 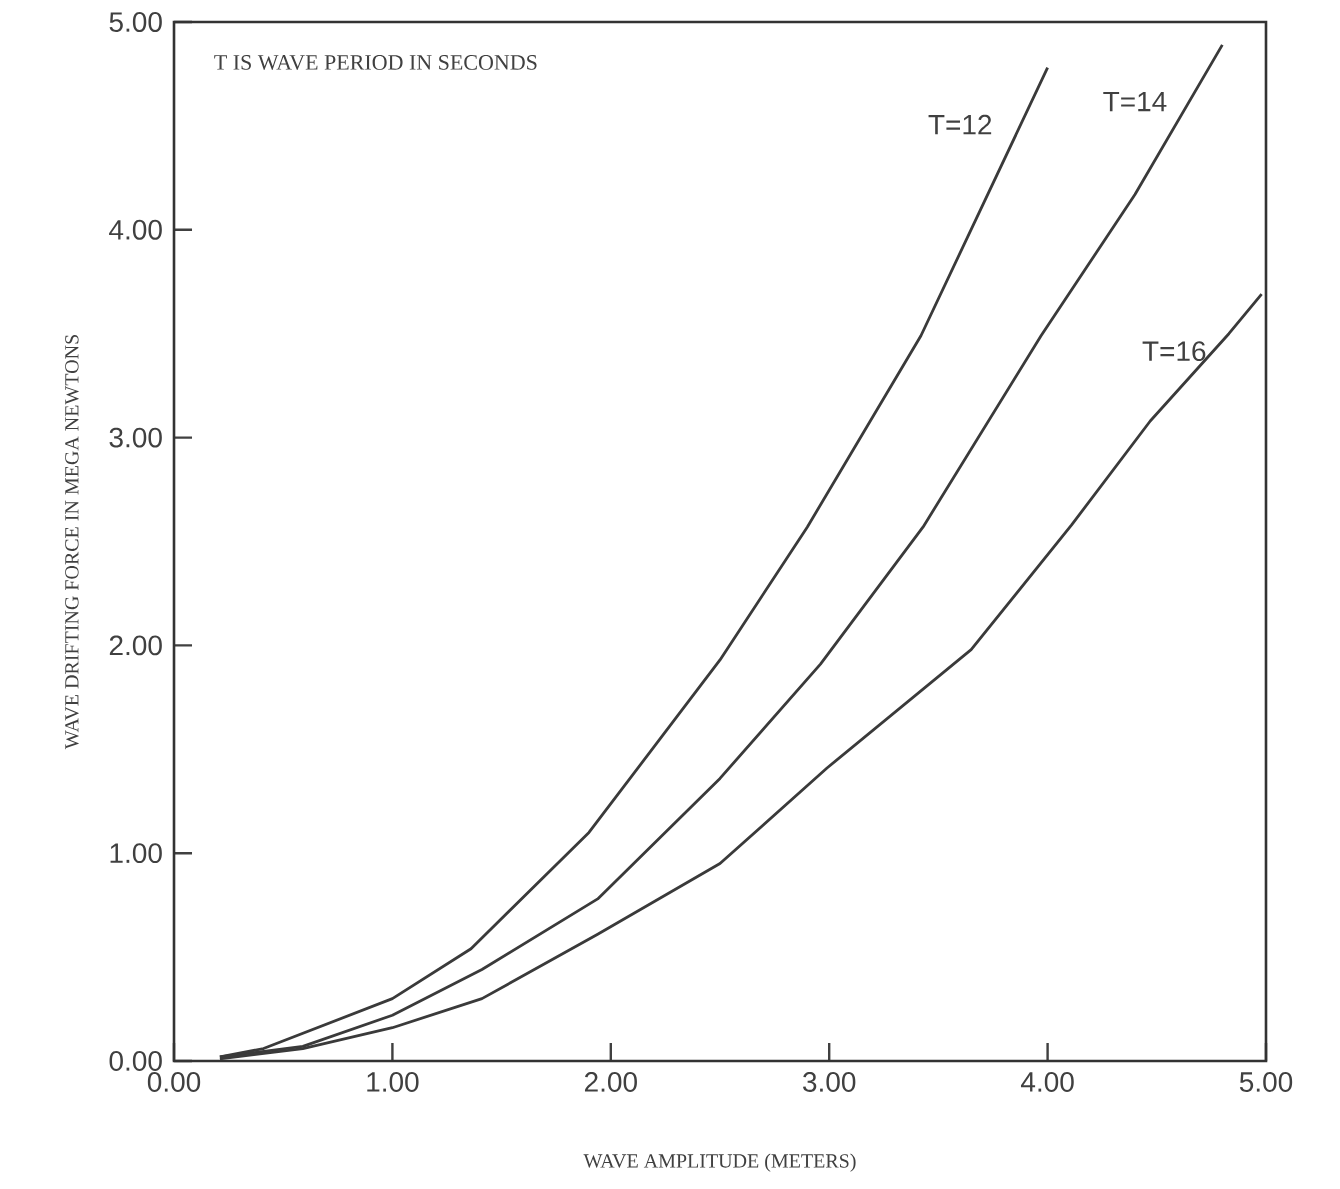 I want to click on x-tick-label: 1.00, so click(x=393, y=1082).